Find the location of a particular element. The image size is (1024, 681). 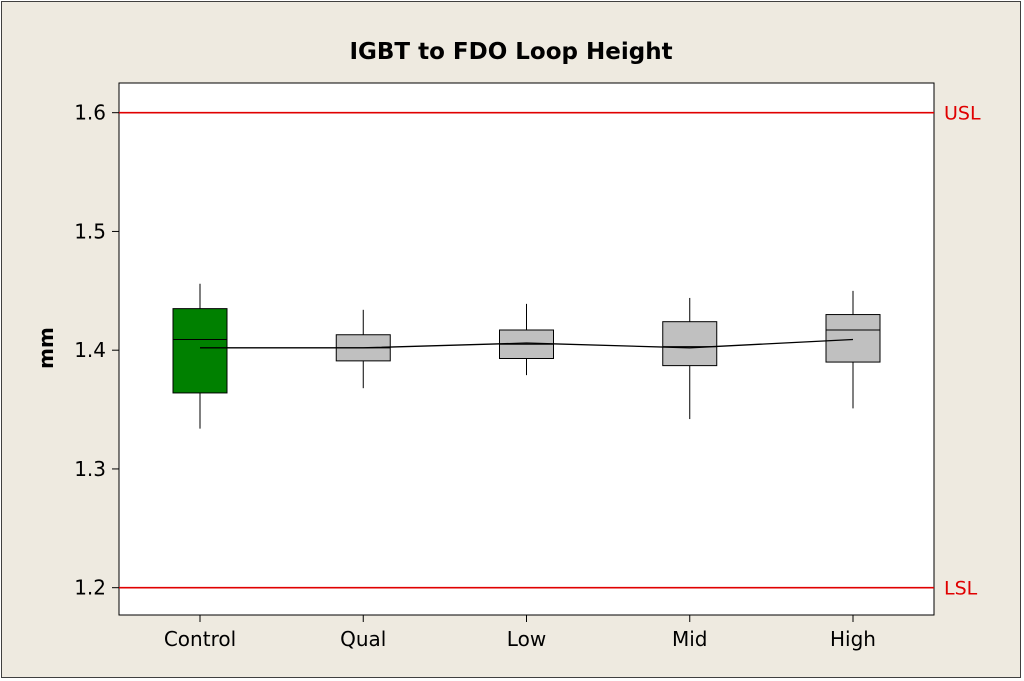

reference-label-usl: USL is located at coordinates (962, 114).